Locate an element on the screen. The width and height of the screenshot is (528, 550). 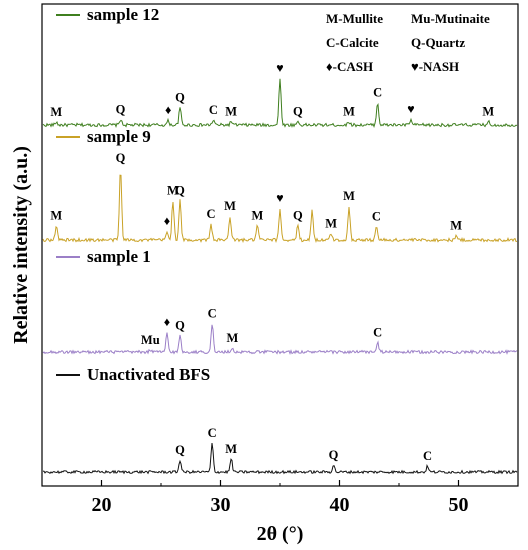
x-tick-label: 40 is located at coordinates (340, 505).